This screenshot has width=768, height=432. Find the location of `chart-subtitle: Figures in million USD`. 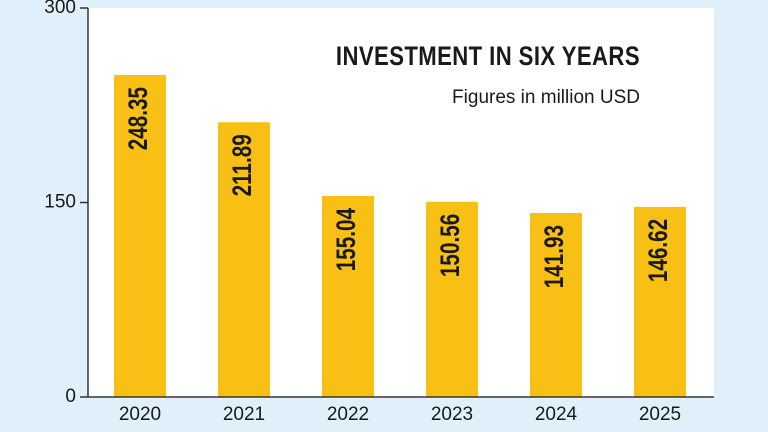

chart-subtitle: Figures in million USD is located at coordinates (546, 97).